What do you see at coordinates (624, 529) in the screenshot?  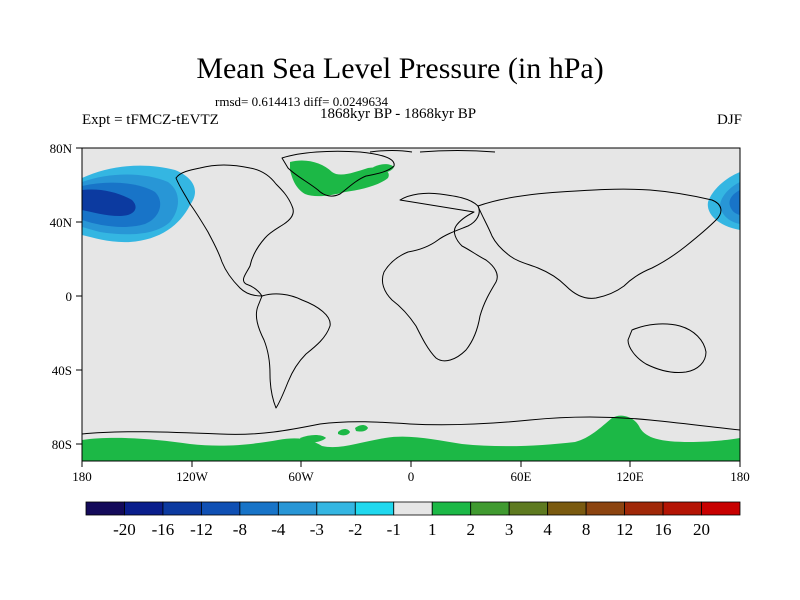 I see `colorbar-label-13: 12` at bounding box center [624, 529].